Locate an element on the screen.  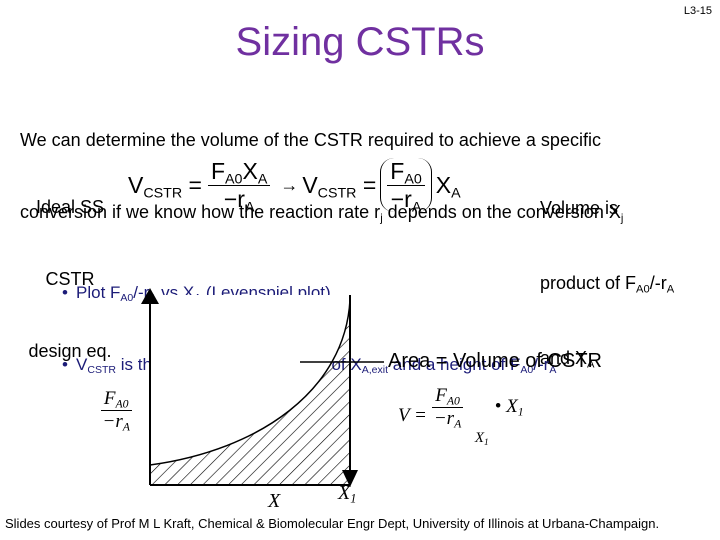
note-line: Volume is is located at coordinates (607, 208).